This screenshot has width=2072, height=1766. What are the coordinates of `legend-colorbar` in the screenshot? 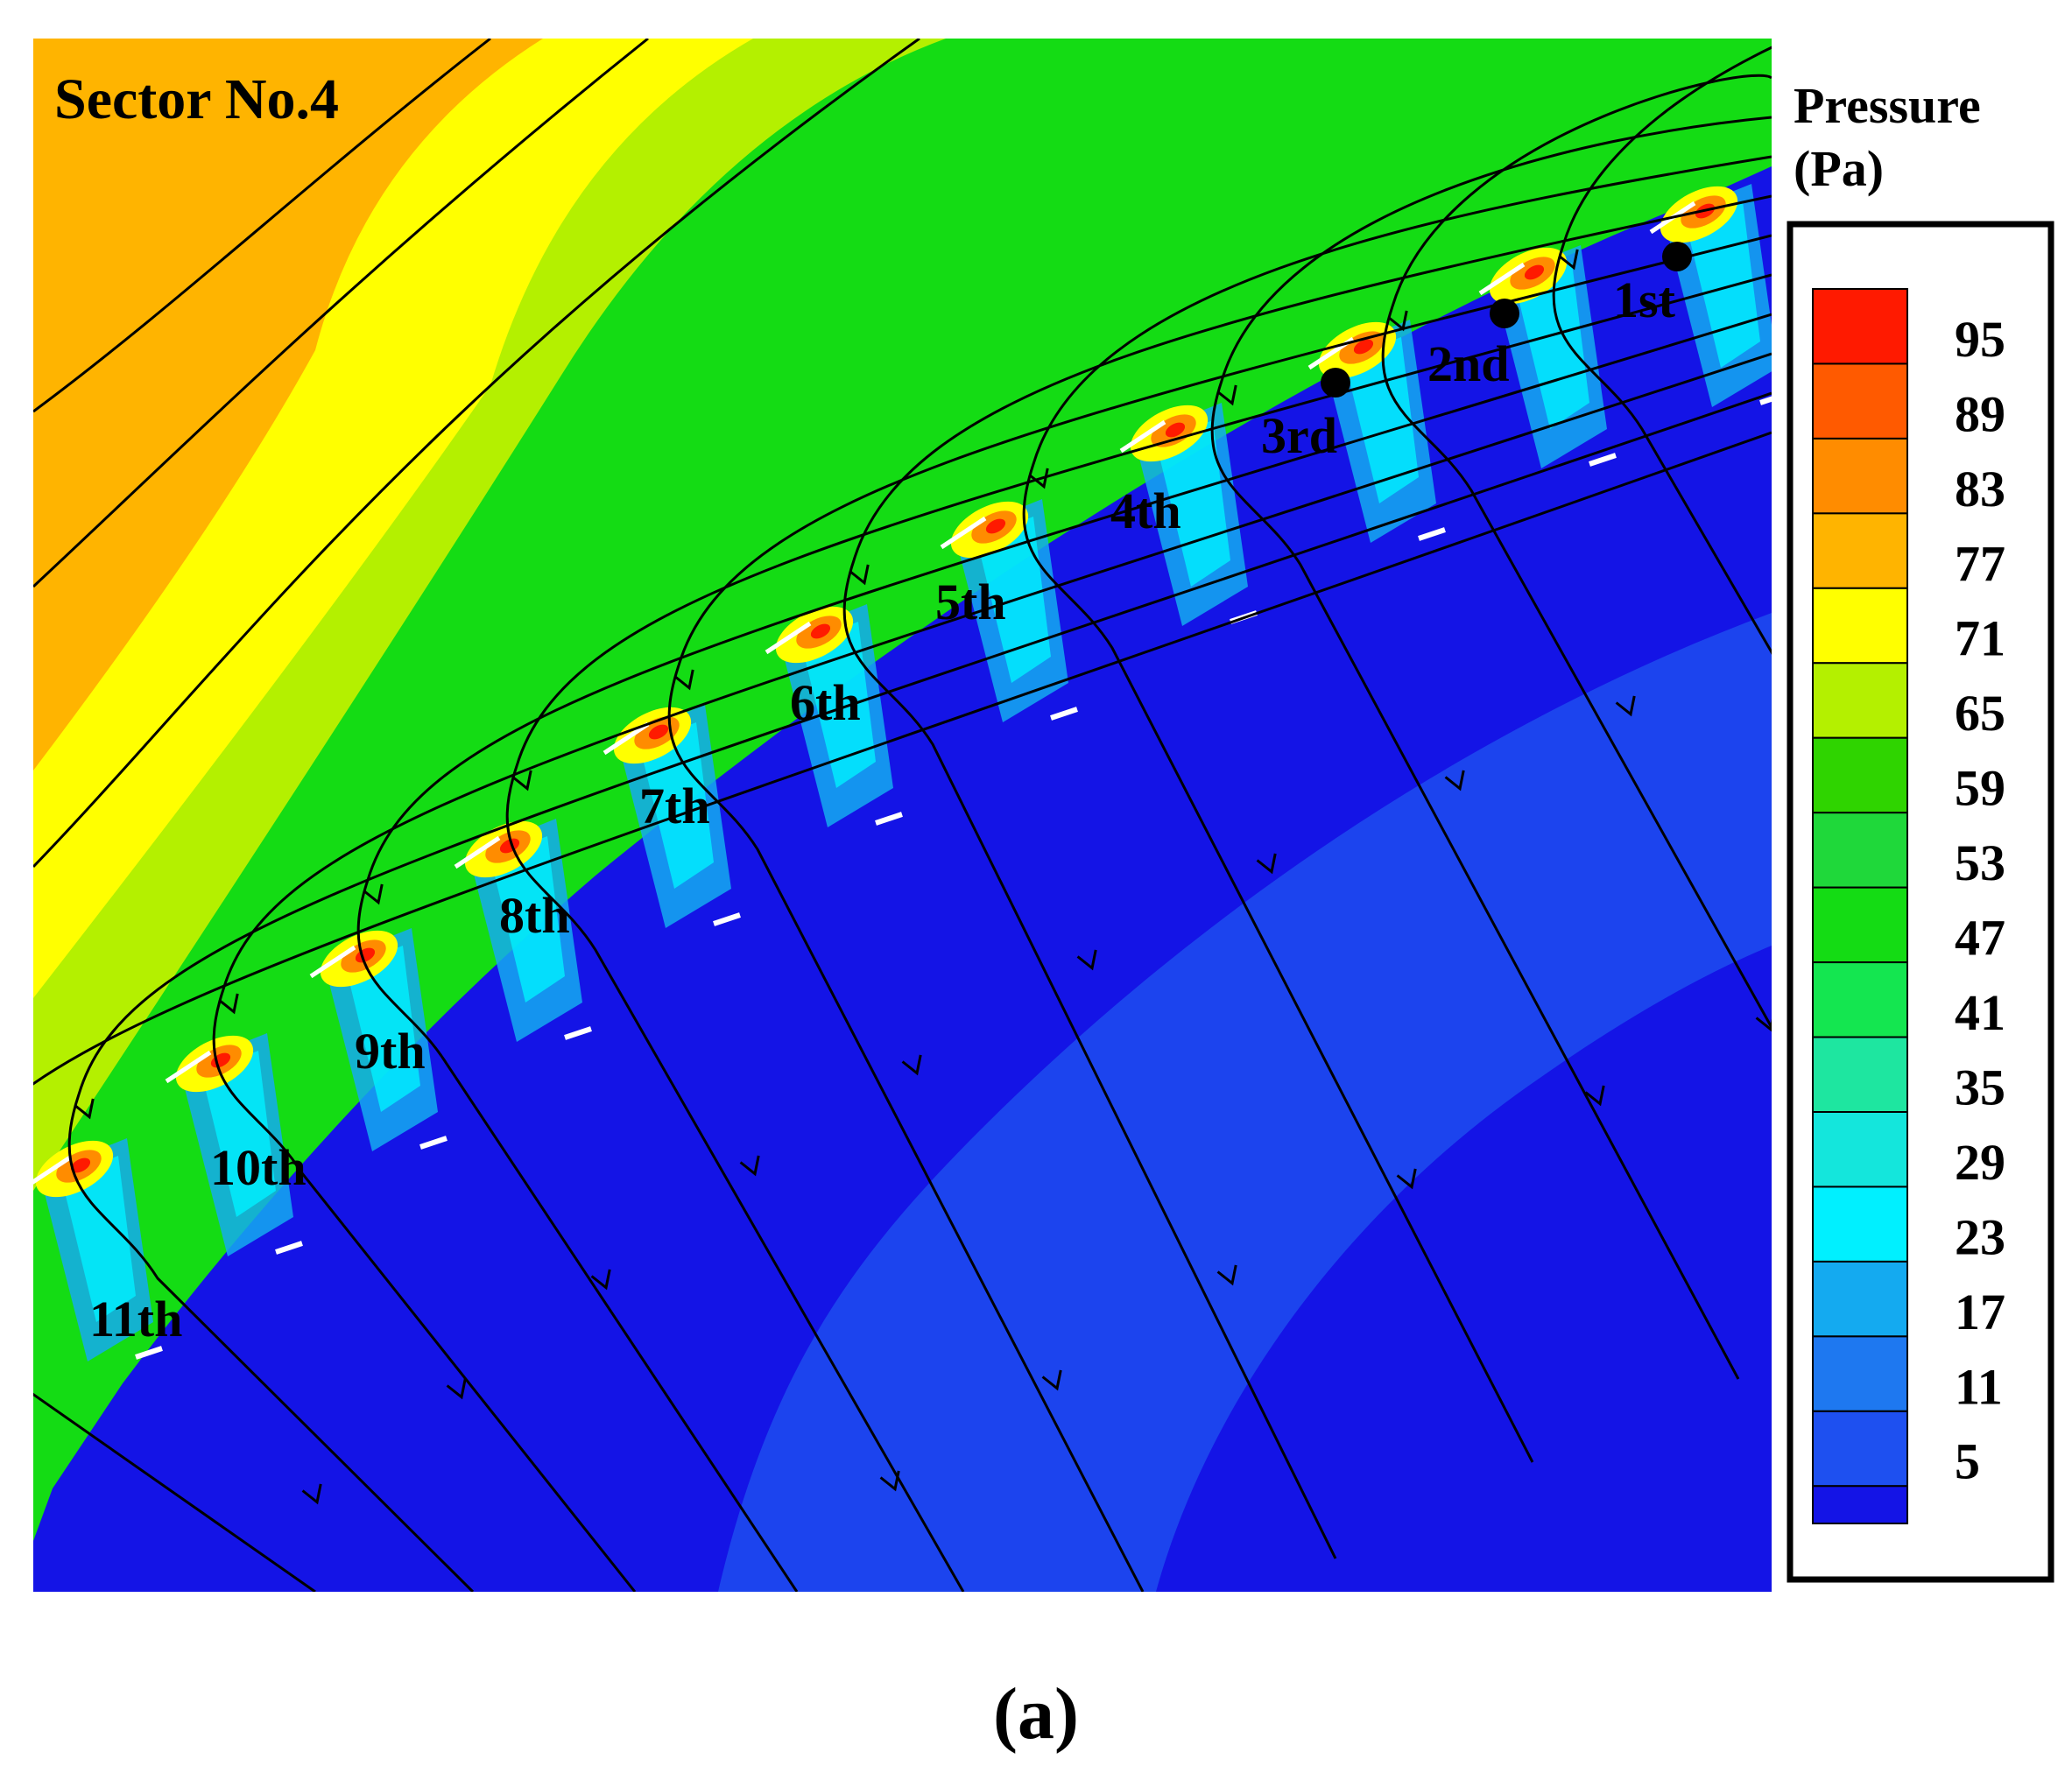 It's located at (1860, 906).